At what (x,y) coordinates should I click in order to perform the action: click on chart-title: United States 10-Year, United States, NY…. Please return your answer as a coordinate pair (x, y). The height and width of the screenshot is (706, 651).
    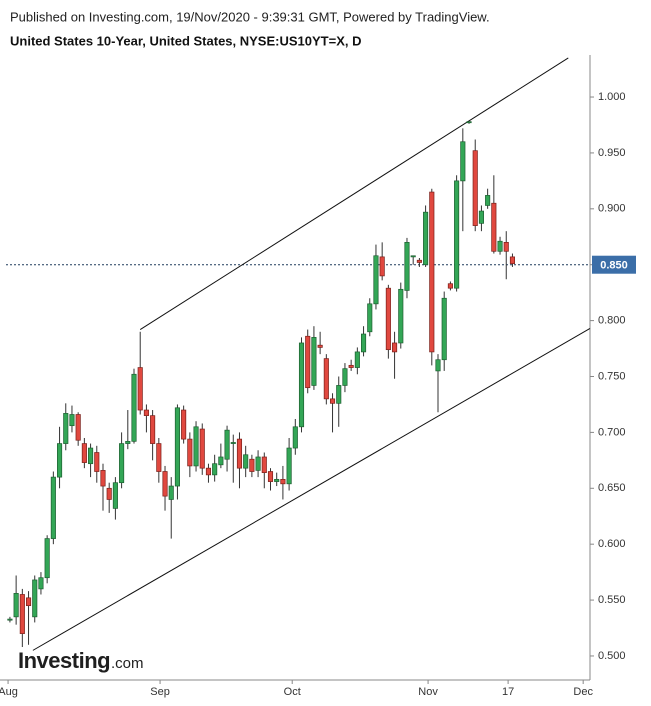
    Looking at the image, I should click on (185, 40).